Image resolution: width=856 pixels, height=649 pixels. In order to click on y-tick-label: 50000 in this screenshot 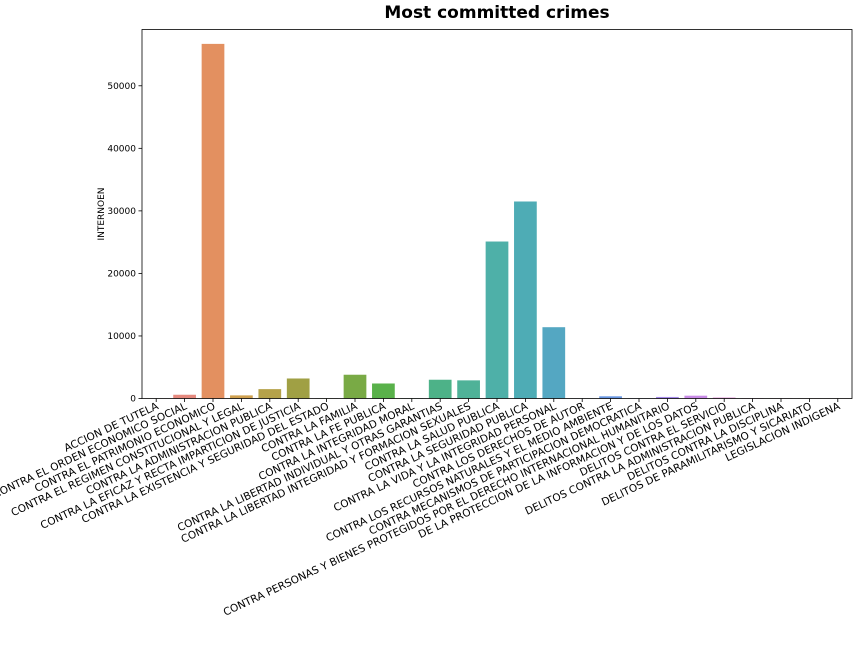, I will do `click(121, 87)`.